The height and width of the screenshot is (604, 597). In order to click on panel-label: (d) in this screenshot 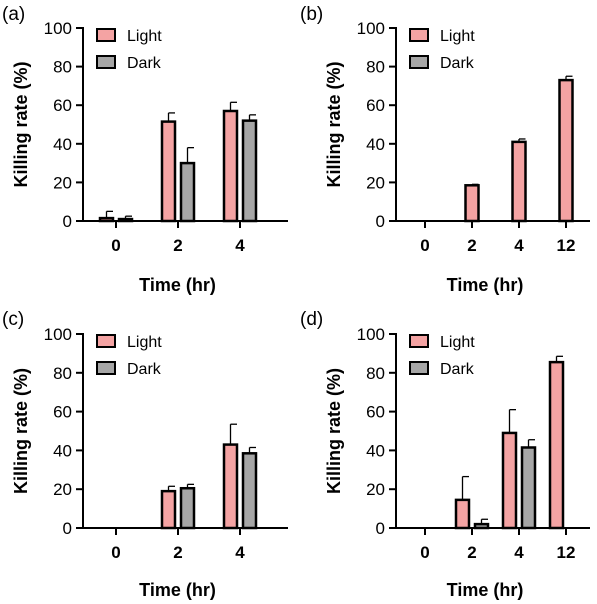, I will do `click(311, 319)`.